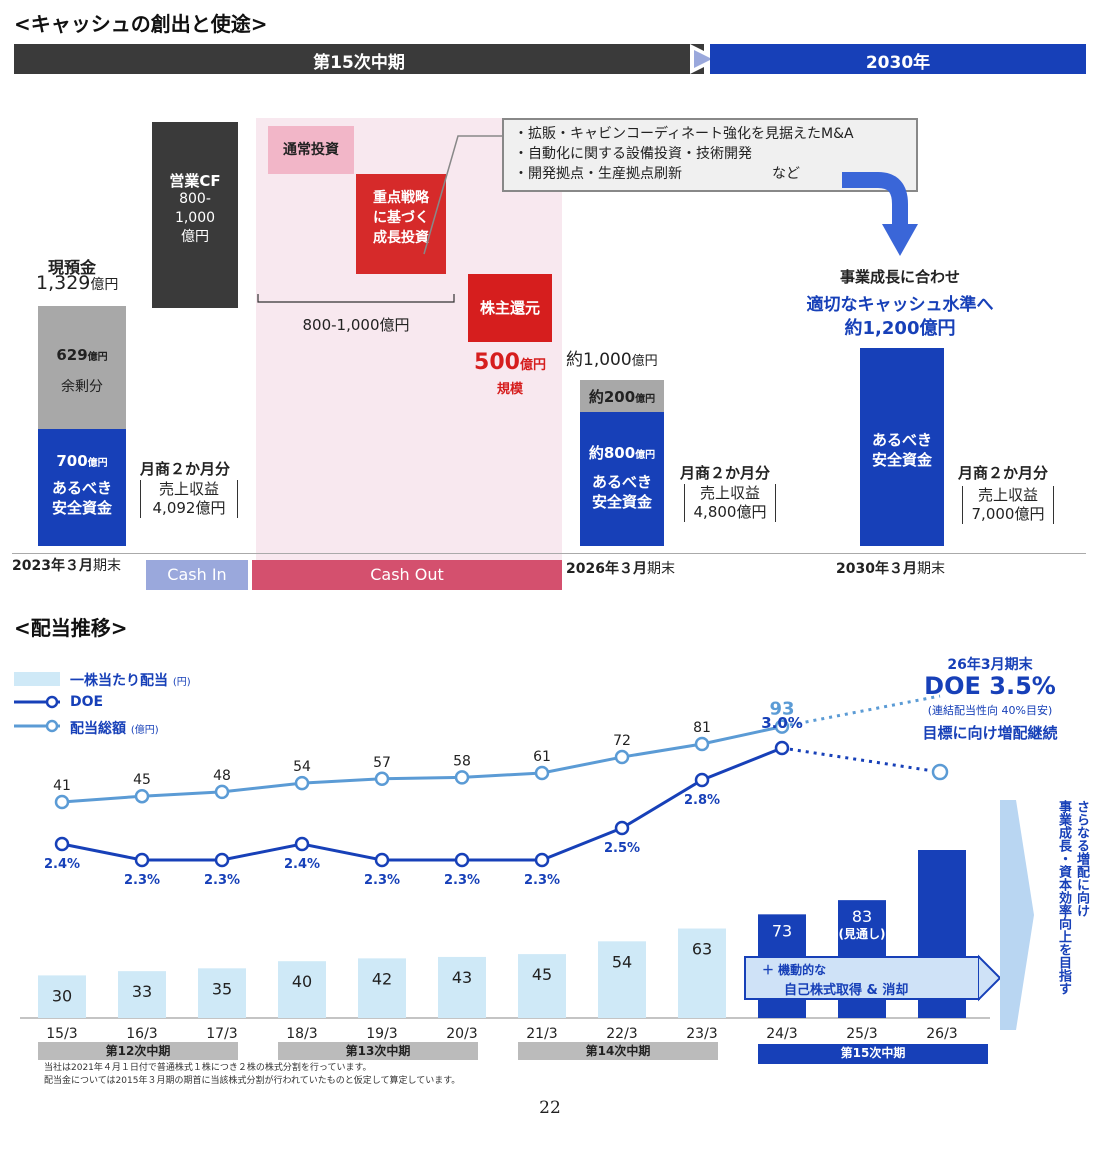  What do you see at coordinates (311, 150) in the screenshot?
I see `normal-invest-box: 通常投資` at bounding box center [311, 150].